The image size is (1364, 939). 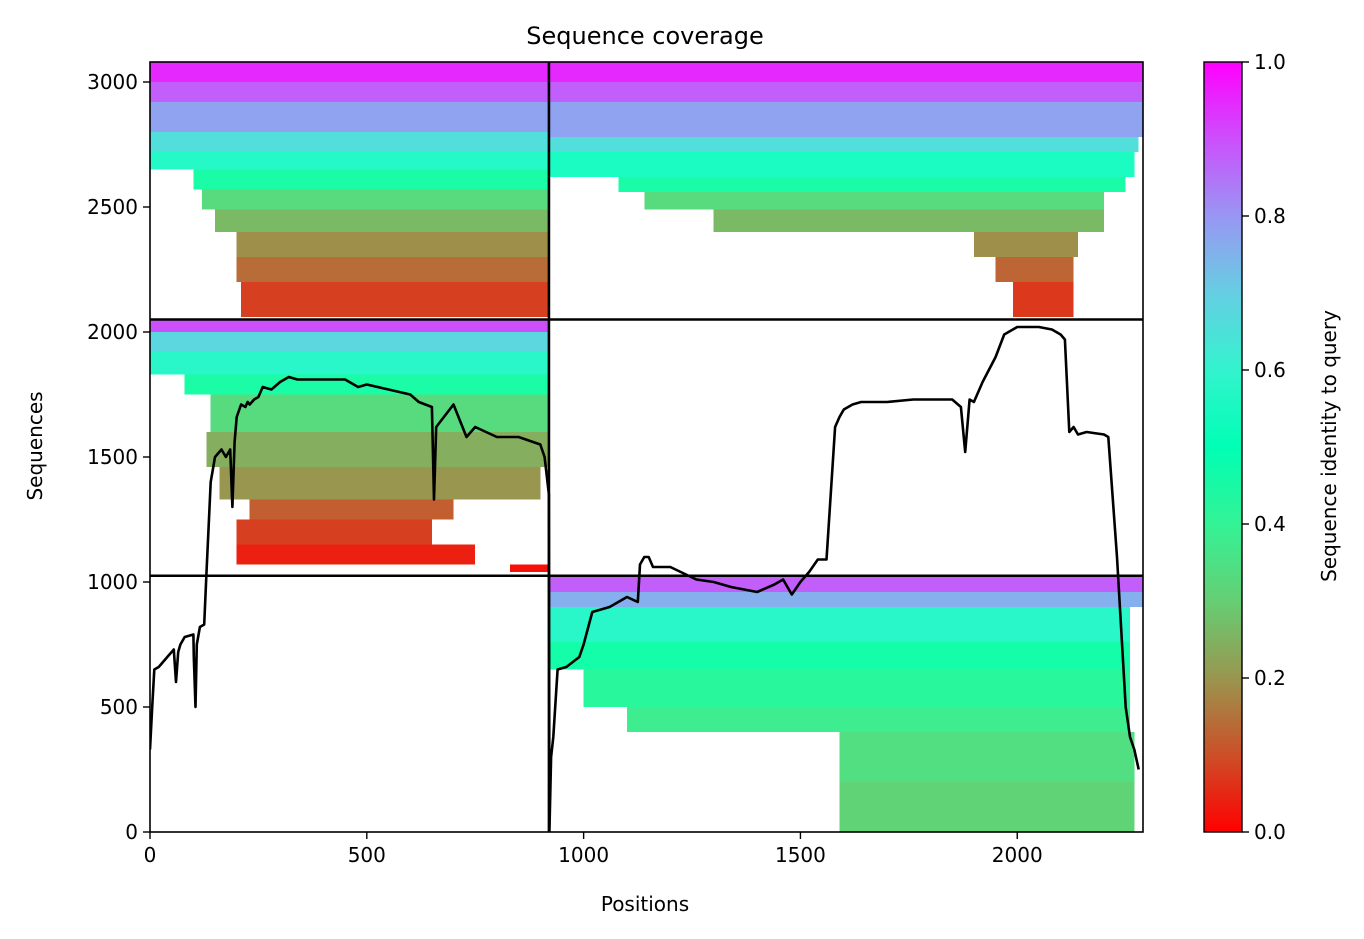 What do you see at coordinates (644, 36) in the screenshot?
I see `chart-title: Sequence coverage` at bounding box center [644, 36].